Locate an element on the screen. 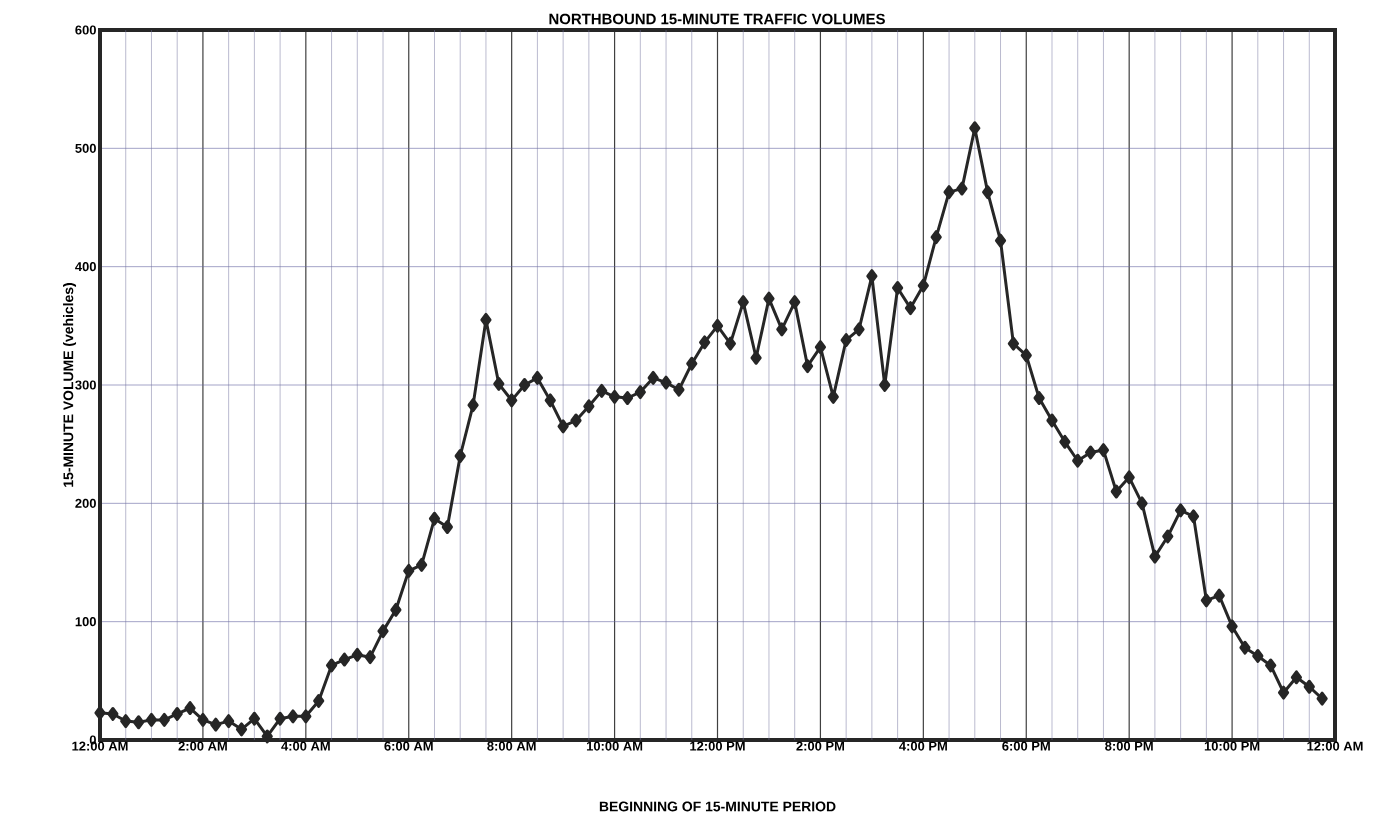  x-tick-label: 6:00 PM is located at coordinates (1026, 746).